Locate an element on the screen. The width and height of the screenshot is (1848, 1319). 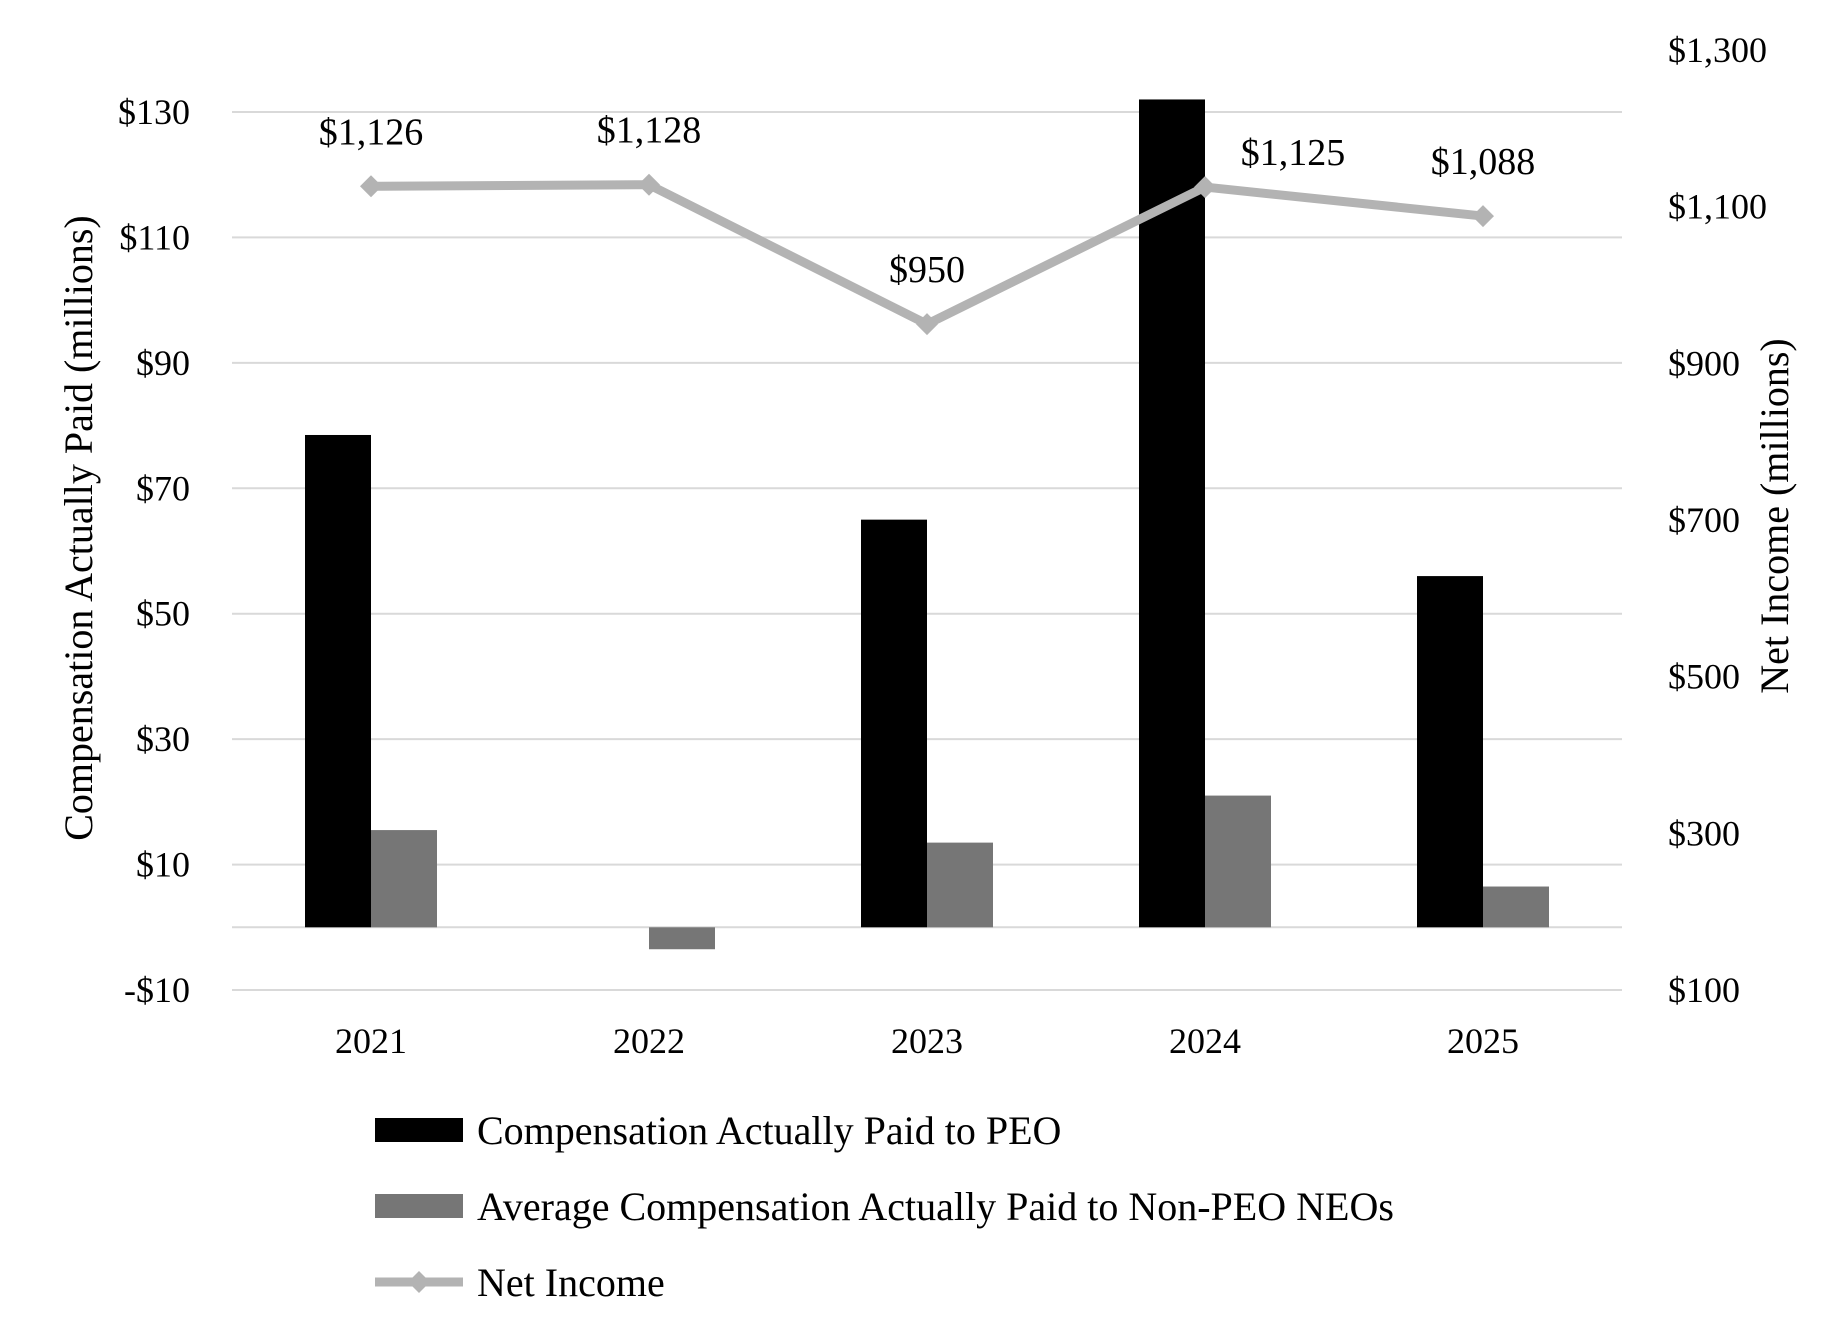
legend-label: Compensation Actually Paid to PEO is located at coordinates (769, 1130).